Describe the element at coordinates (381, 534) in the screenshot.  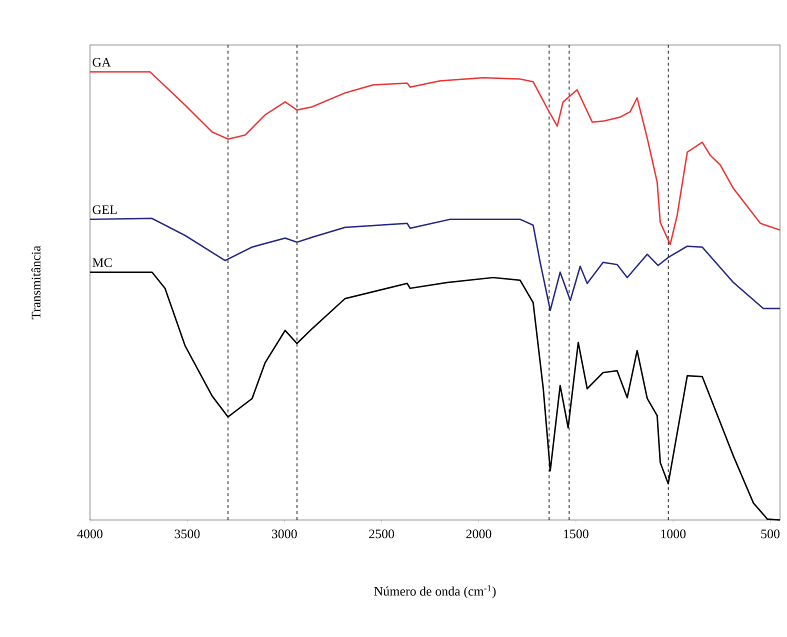
I see `x-tick-label: 2500` at that location.